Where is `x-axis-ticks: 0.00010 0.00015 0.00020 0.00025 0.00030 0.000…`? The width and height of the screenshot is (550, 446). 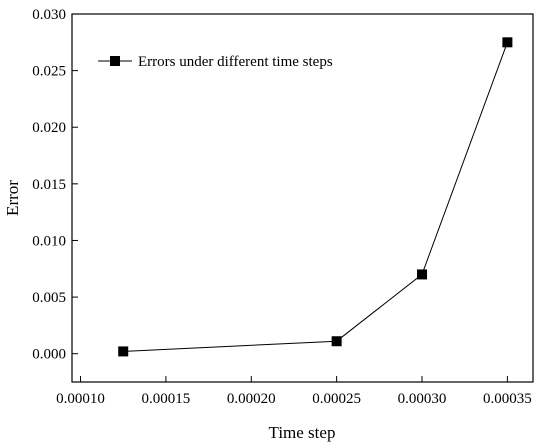
x-axis-ticks: 0.00010 0.00015 0.00020 0.00025 0.00030 0.000… is located at coordinates (294, 391).